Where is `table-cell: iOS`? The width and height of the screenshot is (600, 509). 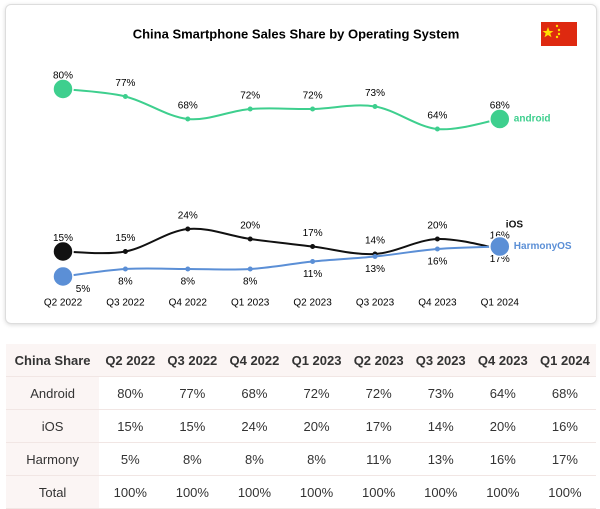
table-cell: iOS is located at coordinates (53, 426).